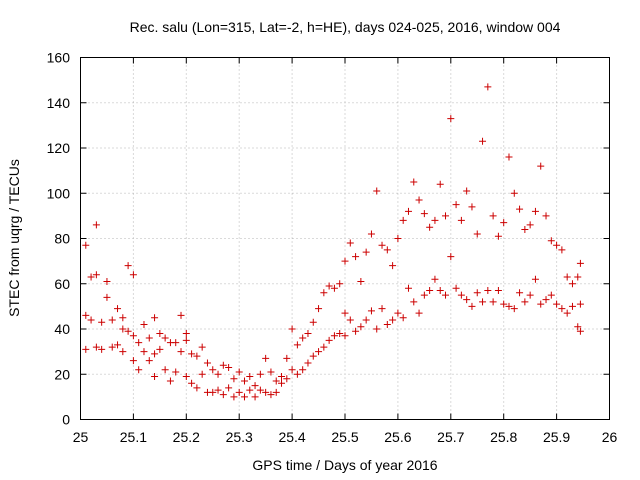  I want to click on y-tick-label: 100, so click(59, 193).